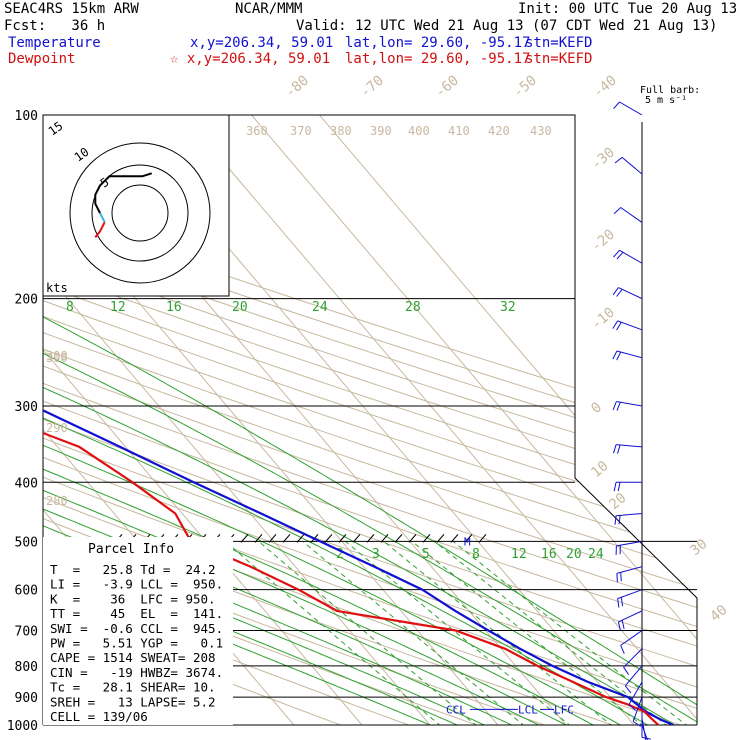 This screenshot has width=740, height=740. Describe the element at coordinates (559, 59) in the screenshot. I see `dewpoint-station: stn=KEFD` at that location.